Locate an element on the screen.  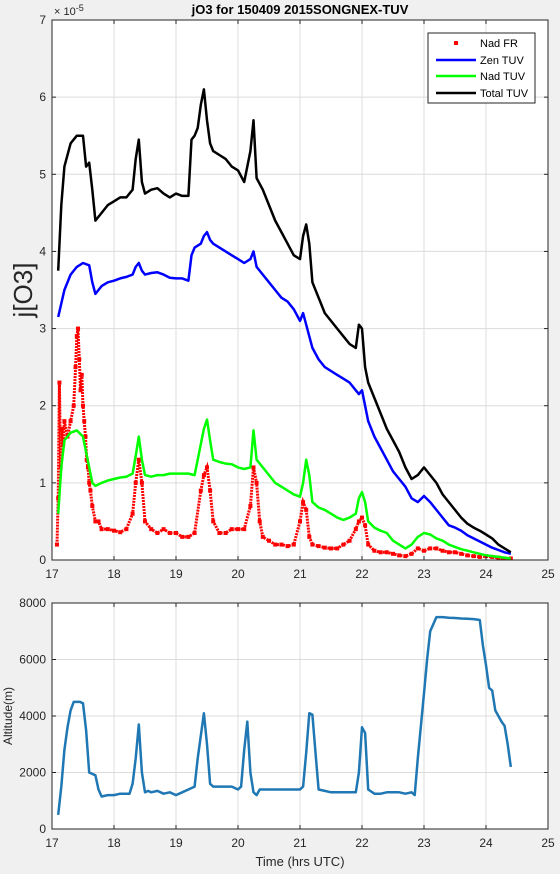
jo3-xtick-label-24: 24 is located at coordinates (486, 574).